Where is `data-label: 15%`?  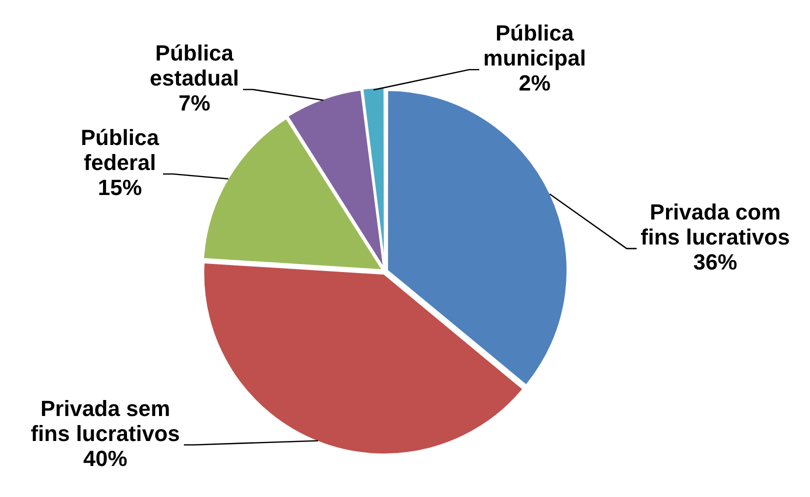 data-label: 15% is located at coordinates (120, 187).